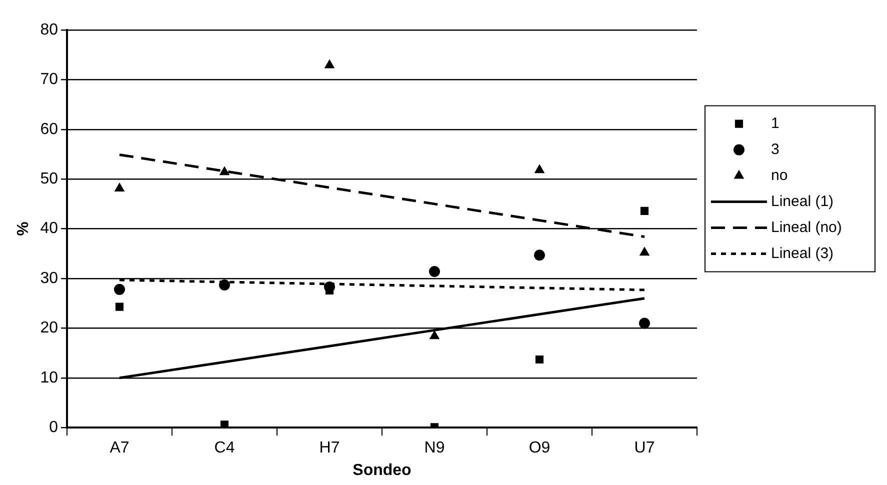  Describe the element at coordinates (23, 229) in the screenshot. I see `y-axis-title: %` at that location.